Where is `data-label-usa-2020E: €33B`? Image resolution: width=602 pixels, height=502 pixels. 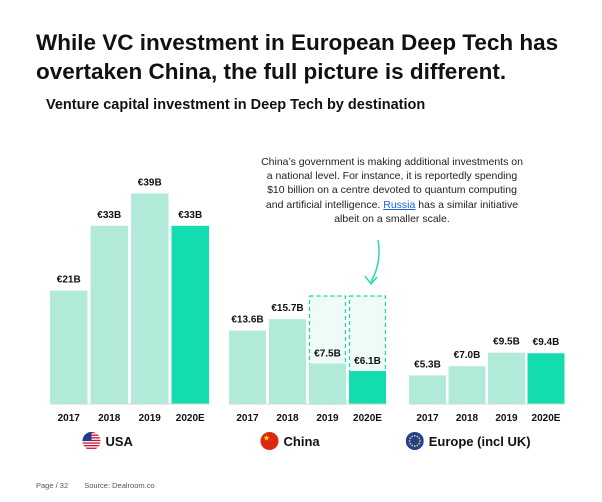
data-label-usa-2020E: €33B is located at coordinates (190, 215).